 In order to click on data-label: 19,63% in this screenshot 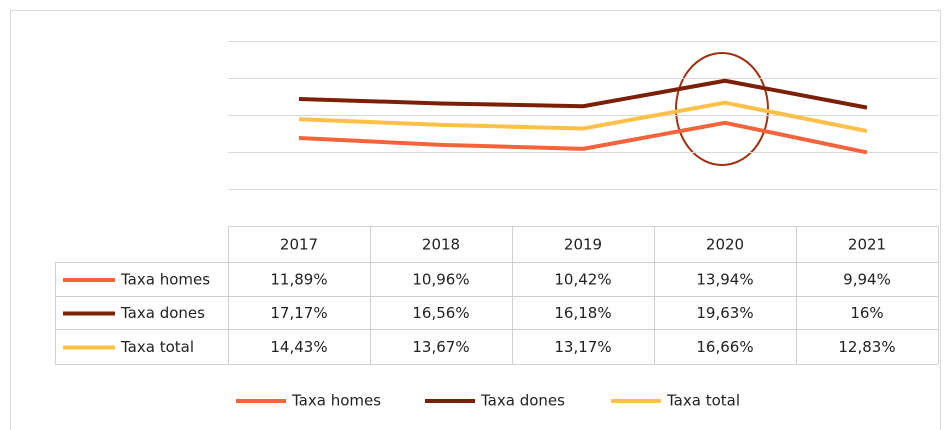, I will do `click(724, 313)`.